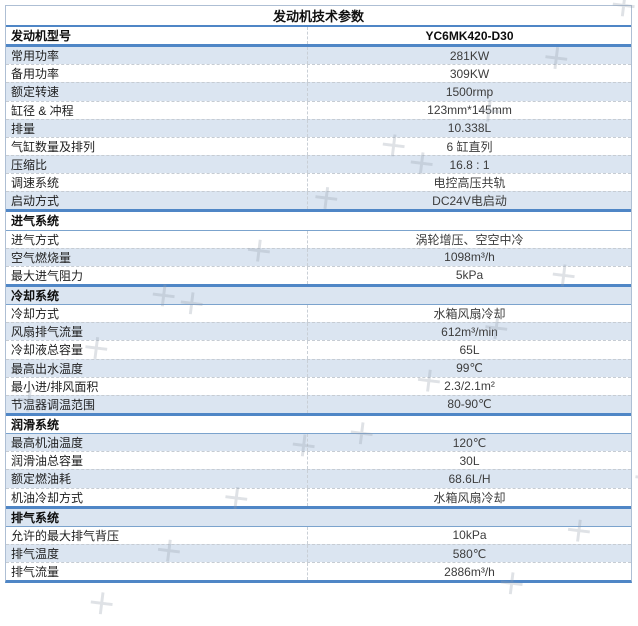 The width and height of the screenshot is (638, 626). I want to click on param-label: 冷却方式, so click(35, 314).